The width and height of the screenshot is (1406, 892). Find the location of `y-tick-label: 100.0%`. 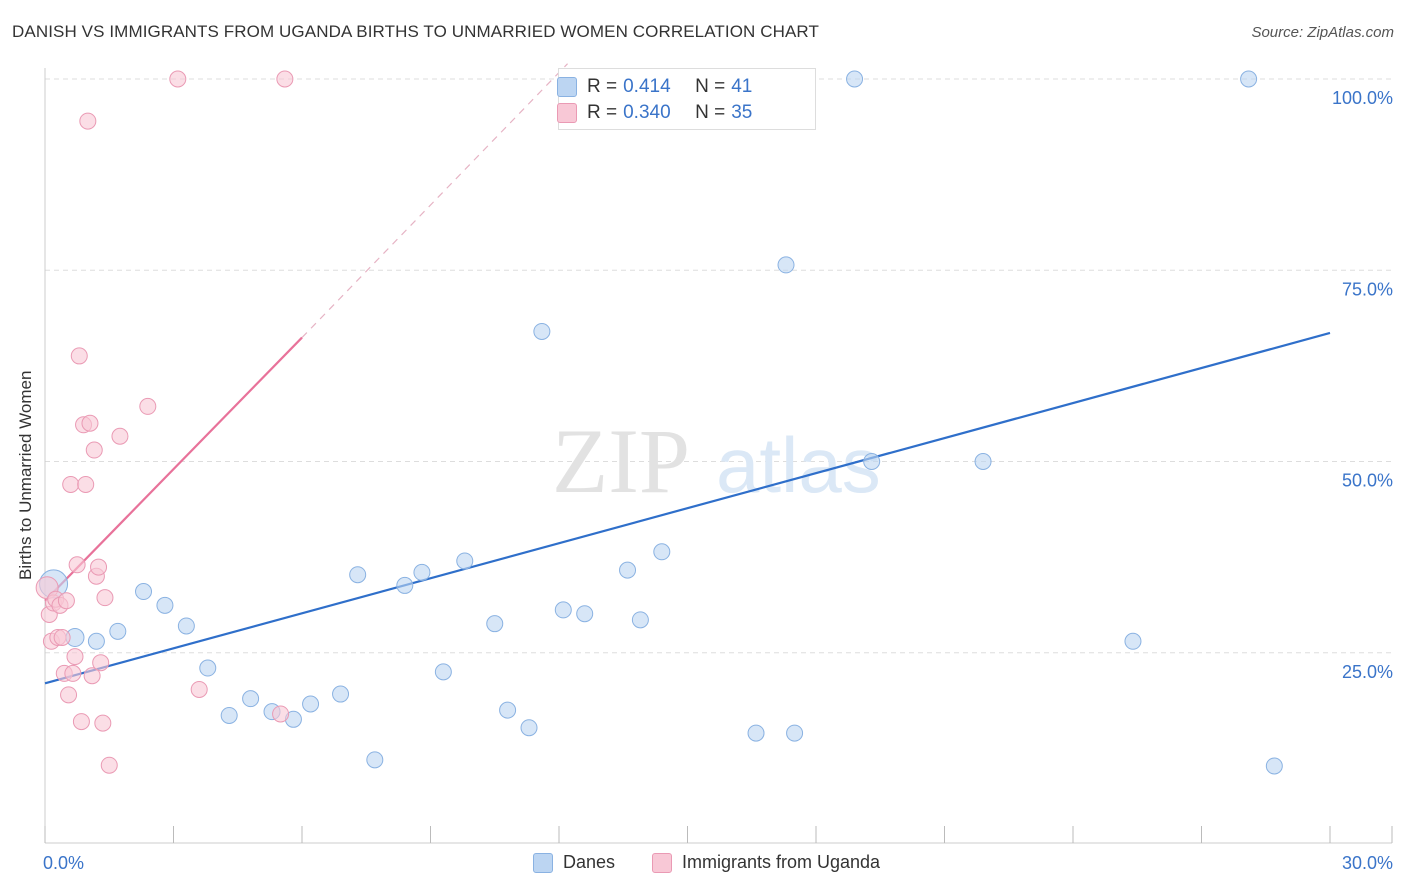

y-tick-label: 100.0% is located at coordinates (1362, 98).